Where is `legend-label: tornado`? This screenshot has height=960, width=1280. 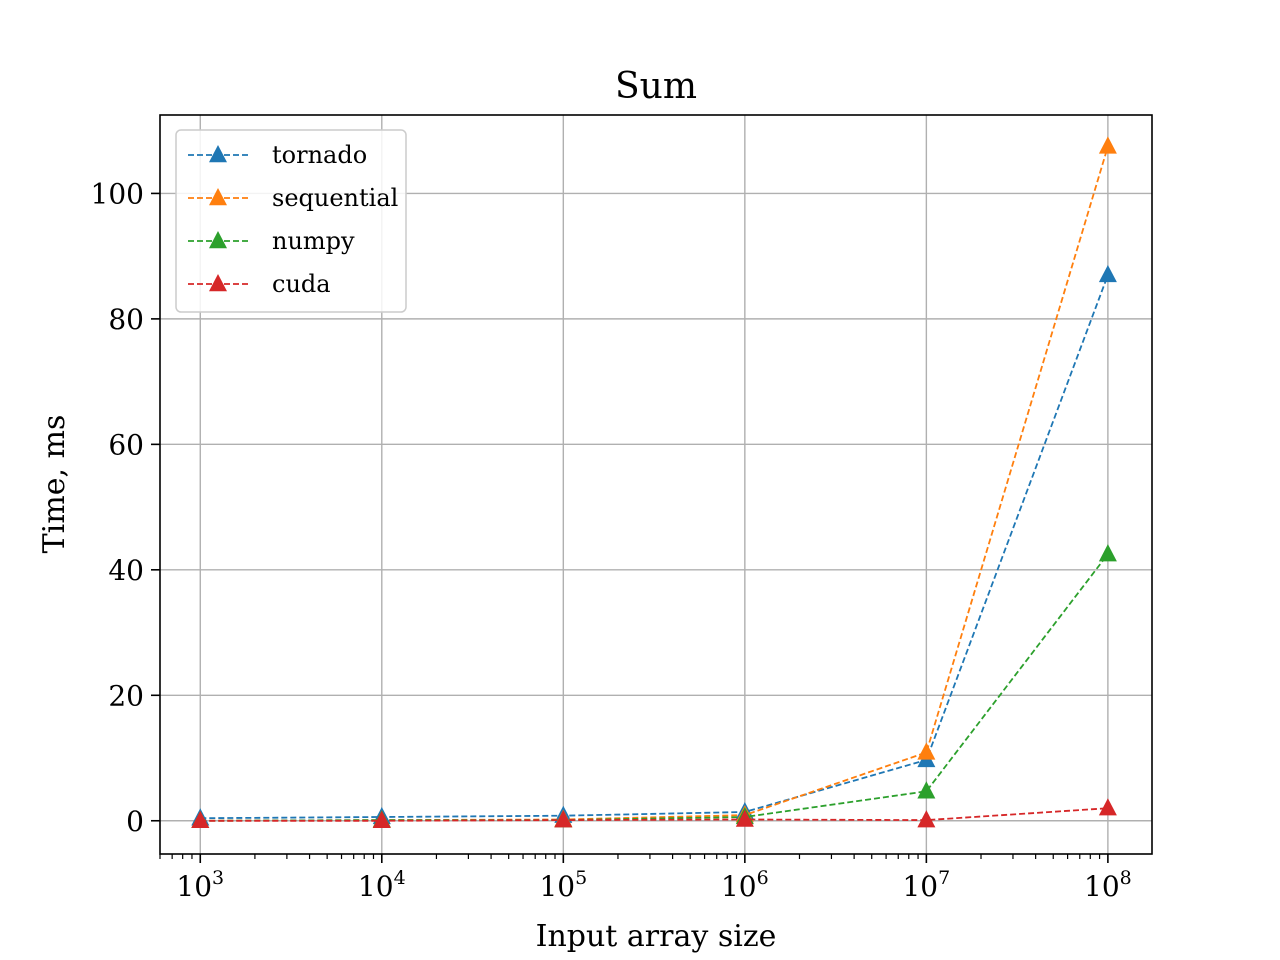 legend-label: tornado is located at coordinates (319, 155).